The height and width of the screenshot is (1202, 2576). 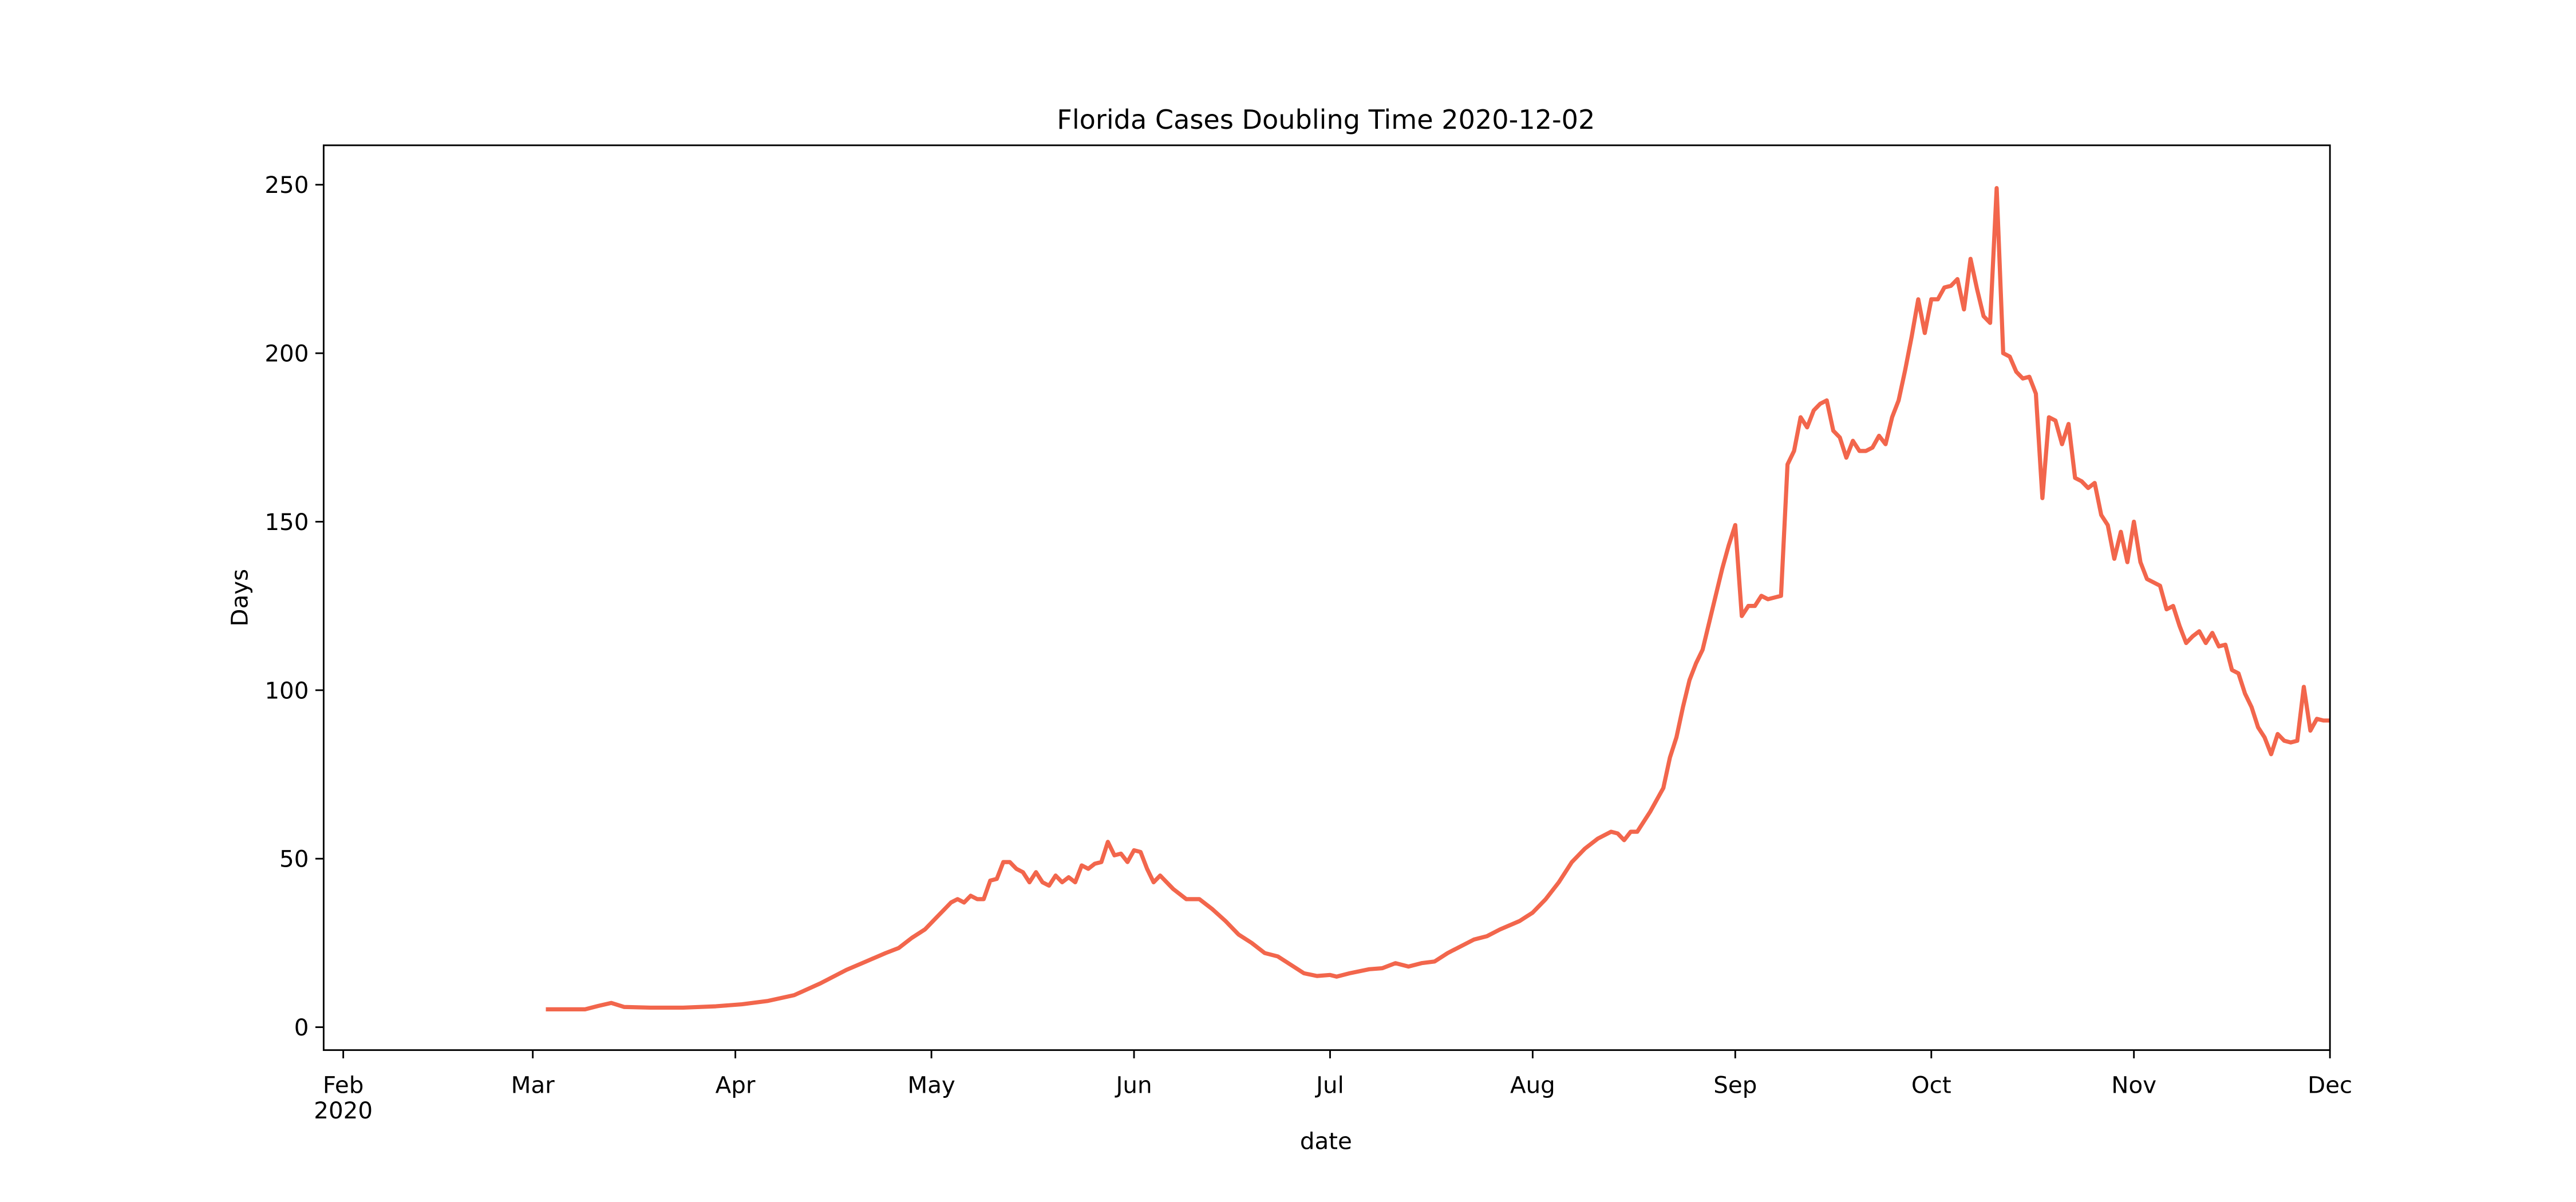 I want to click on y-tick-label: 250, so click(x=286, y=185).